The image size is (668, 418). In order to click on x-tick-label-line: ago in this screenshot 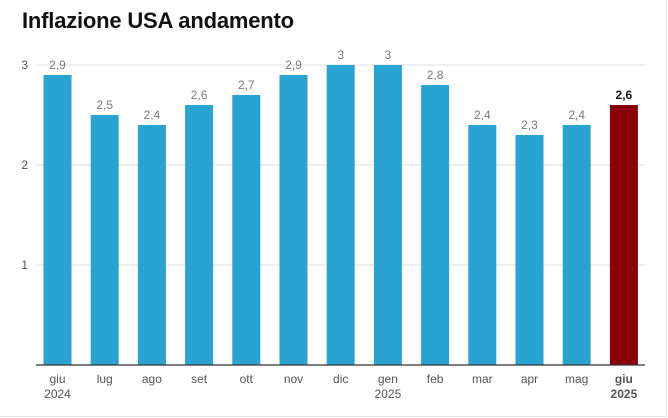, I will do `click(152, 379)`.